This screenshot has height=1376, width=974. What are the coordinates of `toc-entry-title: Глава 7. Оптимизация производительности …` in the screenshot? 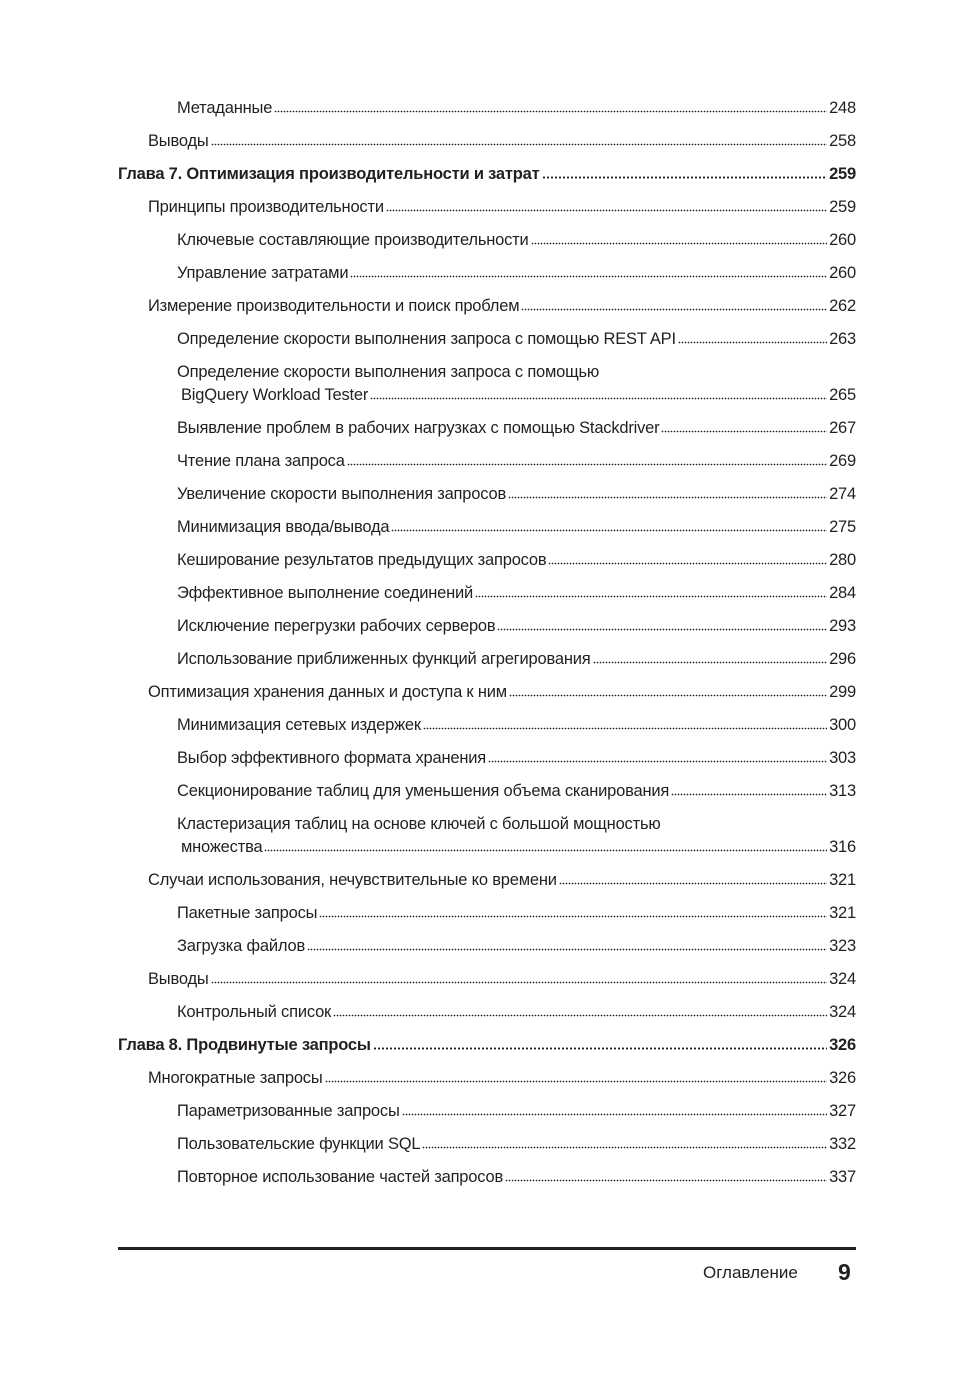 It's located at (329, 174).